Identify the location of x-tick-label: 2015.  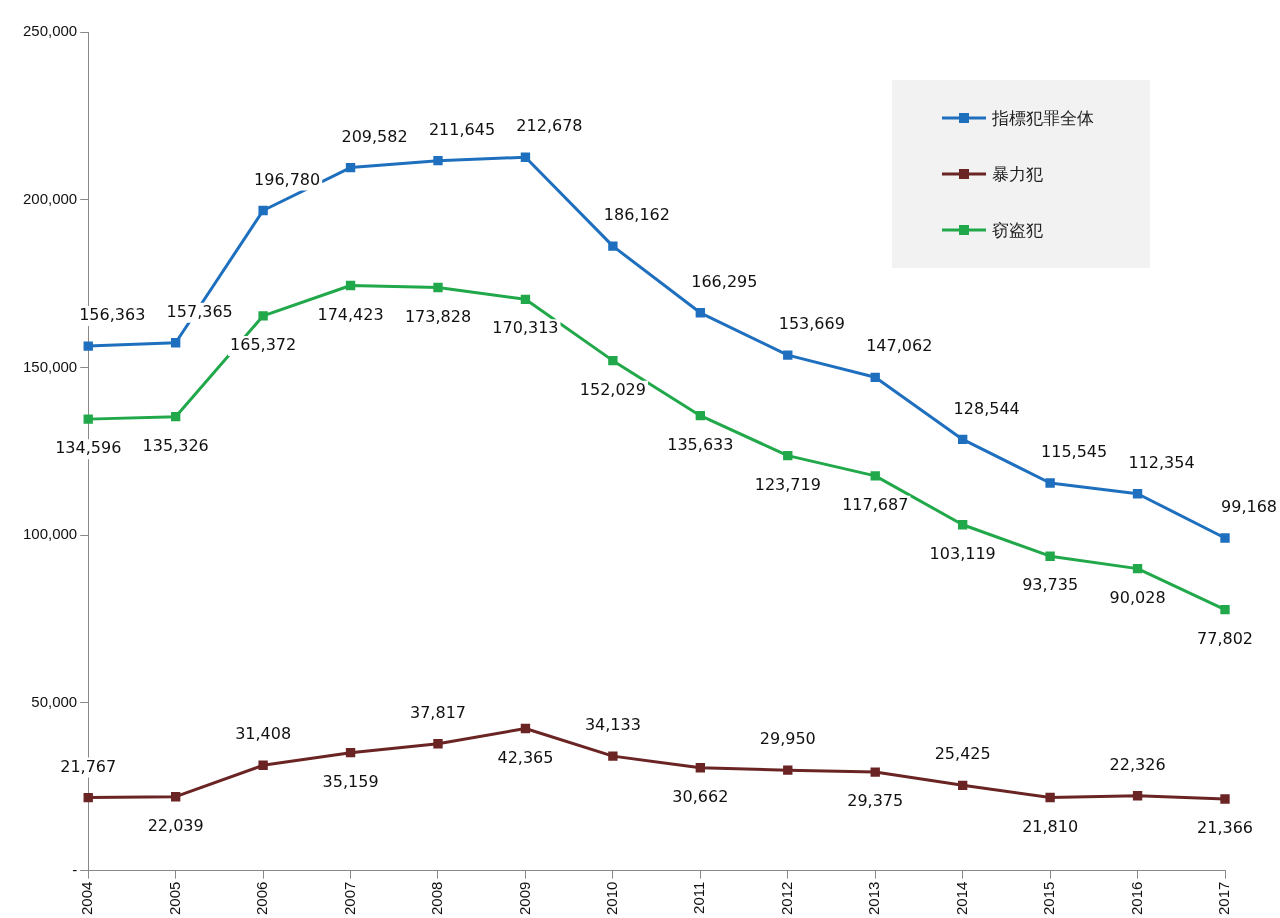
(1049, 898).